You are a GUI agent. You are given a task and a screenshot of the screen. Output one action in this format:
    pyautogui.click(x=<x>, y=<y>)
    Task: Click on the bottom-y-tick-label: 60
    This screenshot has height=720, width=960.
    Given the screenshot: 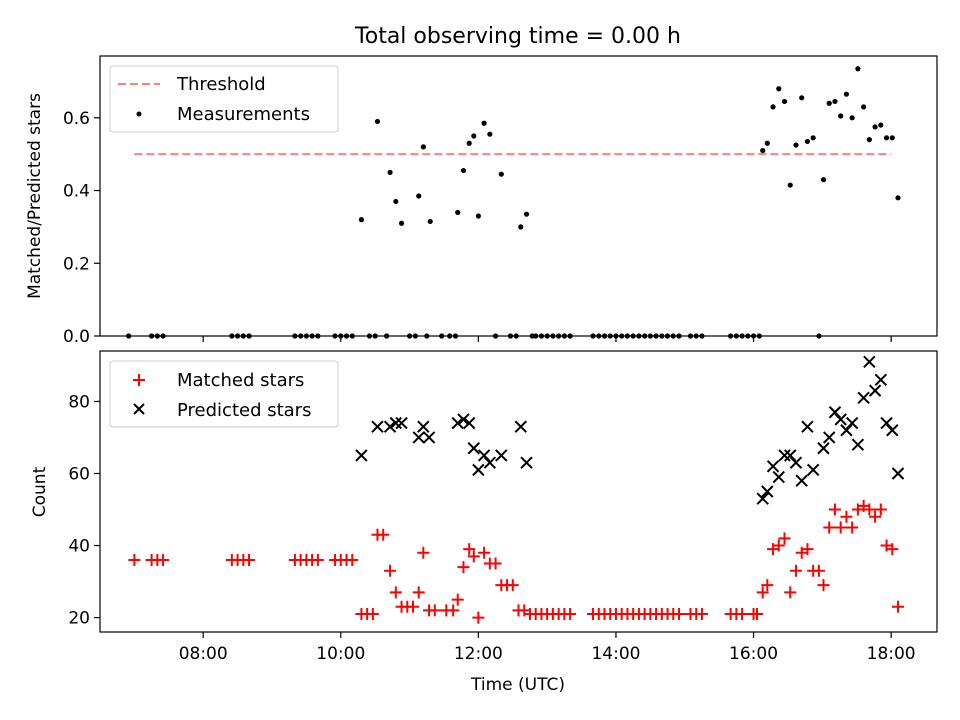 What is the action you would take?
    pyautogui.click(x=79, y=474)
    